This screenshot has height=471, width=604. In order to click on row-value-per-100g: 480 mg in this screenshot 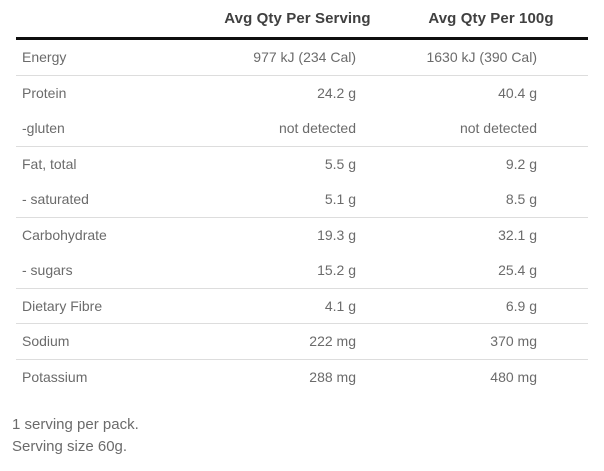, I will do `click(513, 377)`.